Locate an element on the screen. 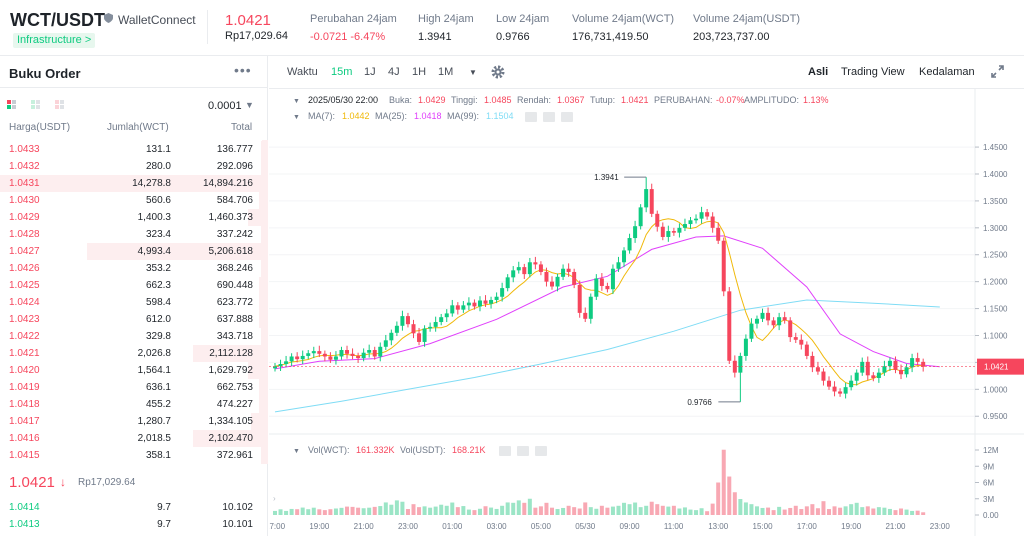  ask-row: 1.0431 14,278.8 14,894.216 is located at coordinates (132, 183).